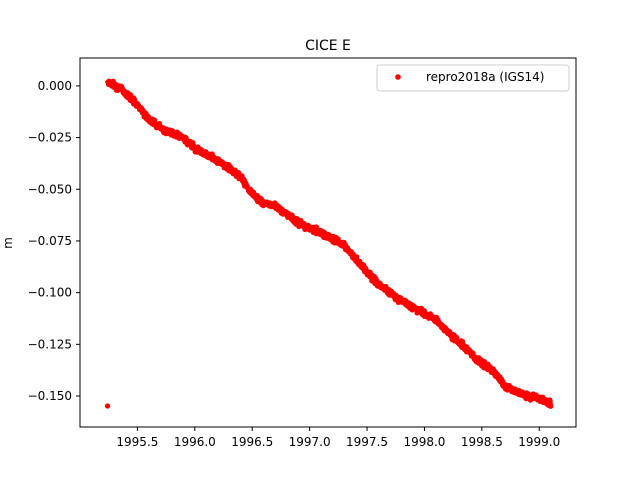 The image size is (640, 480). What do you see at coordinates (50, 396) in the screenshot?
I see `y-tick-label: −0.150` at bounding box center [50, 396].